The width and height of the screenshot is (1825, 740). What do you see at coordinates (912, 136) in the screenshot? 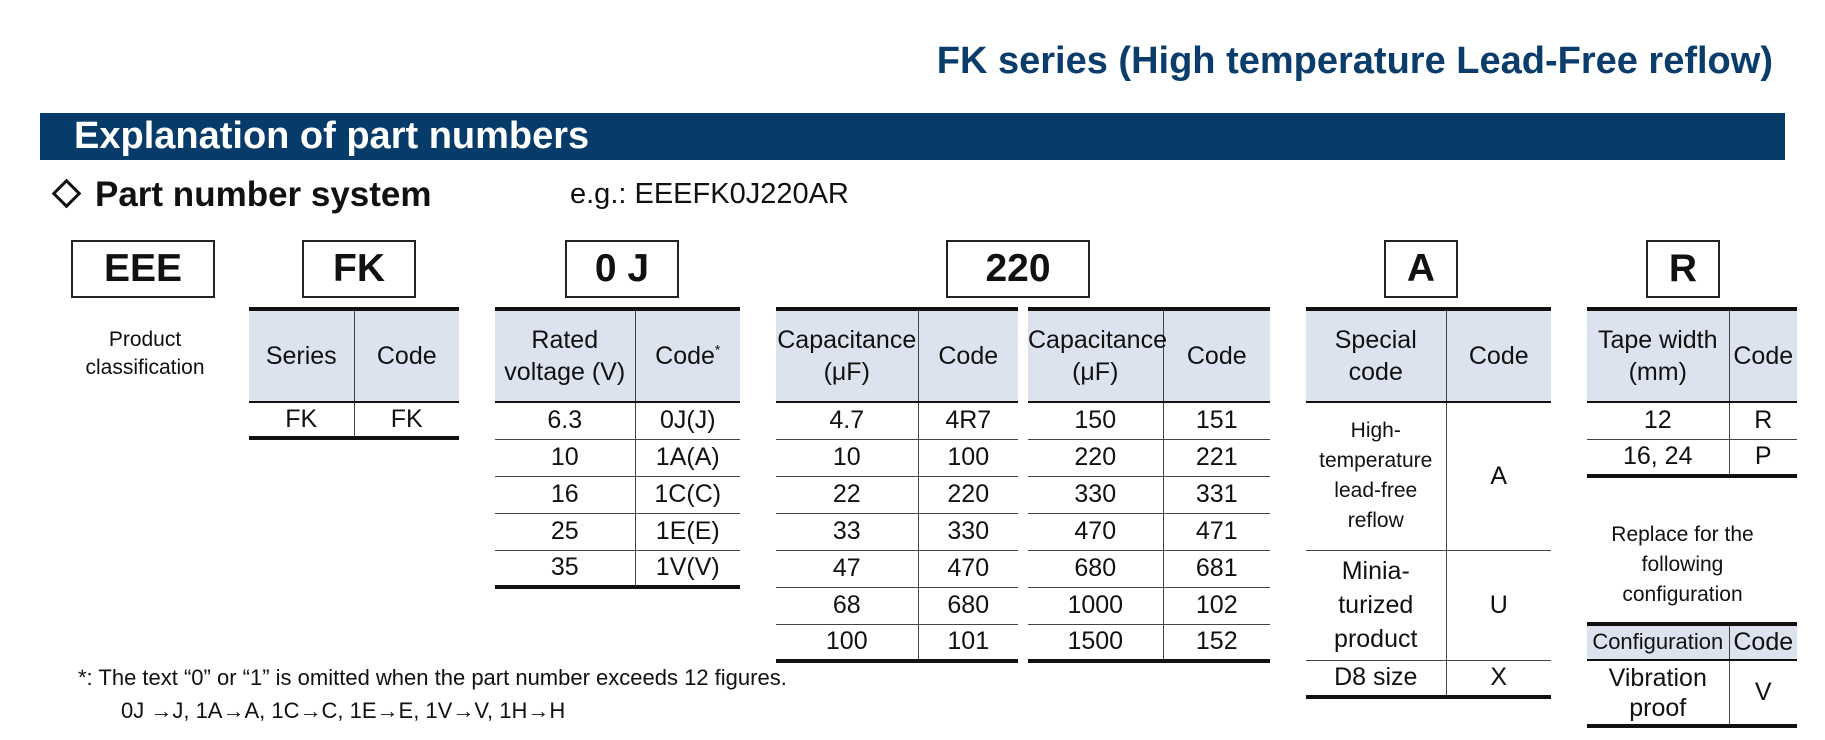
I see `section-banner: Explanation of part numbers` at bounding box center [912, 136].